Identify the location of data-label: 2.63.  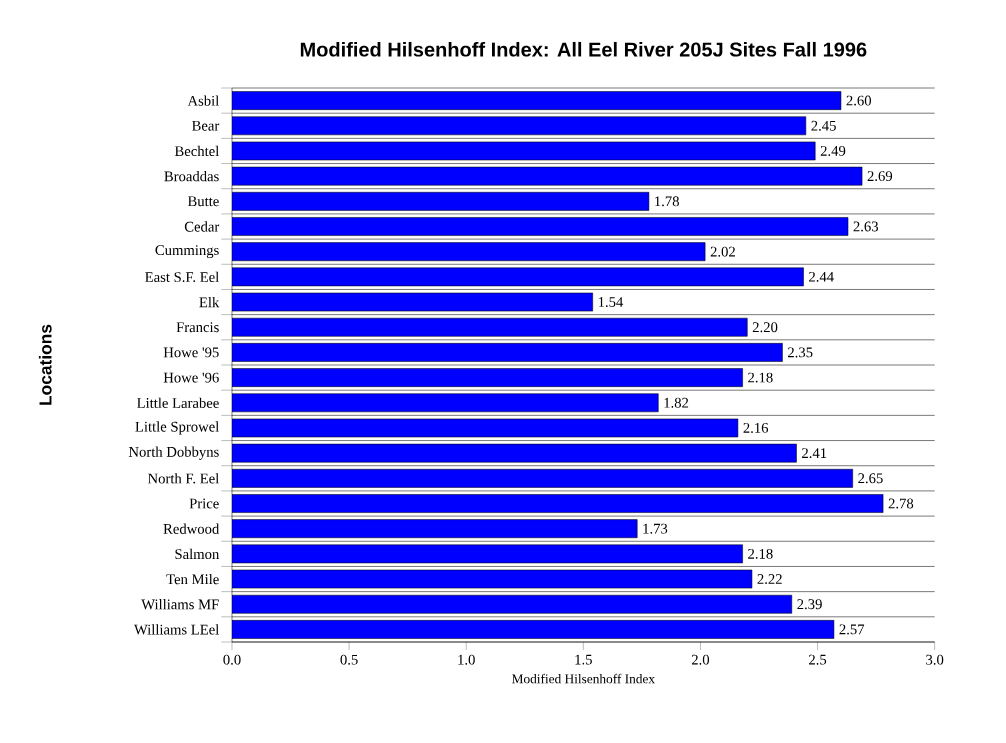
(866, 226).